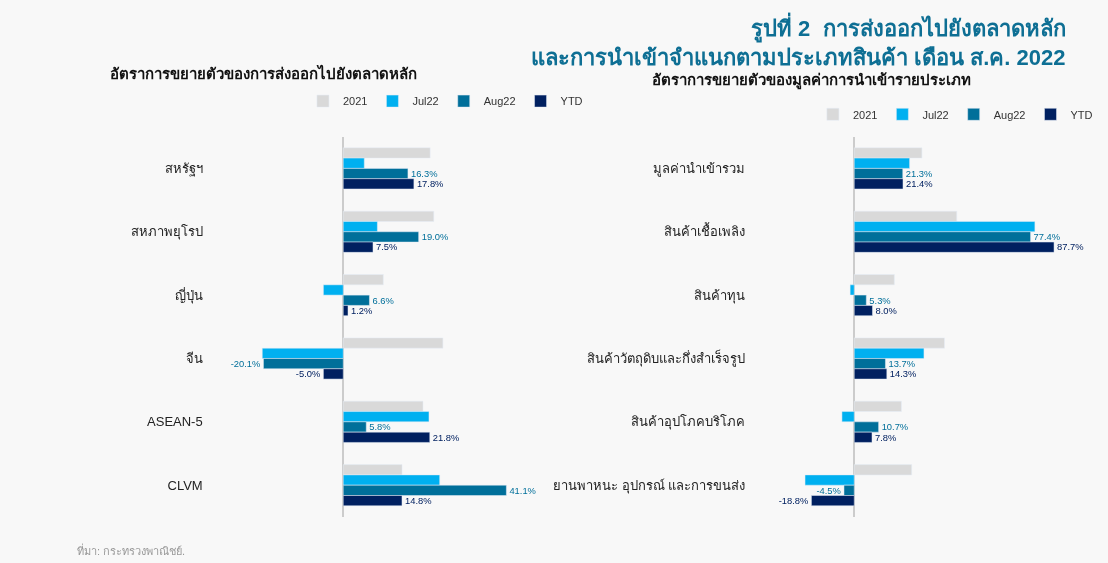 The height and width of the screenshot is (563, 1108). Describe the element at coordinates (361, 310) in the screenshot. I see `data-label: 1.2%` at that location.